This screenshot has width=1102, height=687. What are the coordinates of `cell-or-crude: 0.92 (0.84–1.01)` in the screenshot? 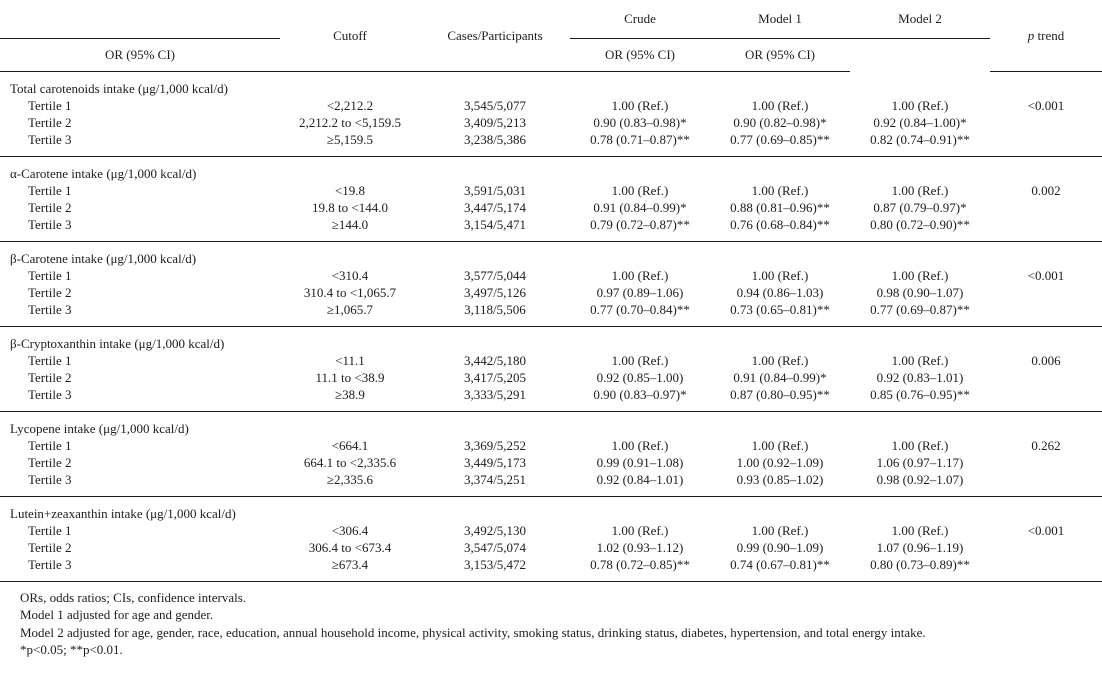 It's located at (640, 483).